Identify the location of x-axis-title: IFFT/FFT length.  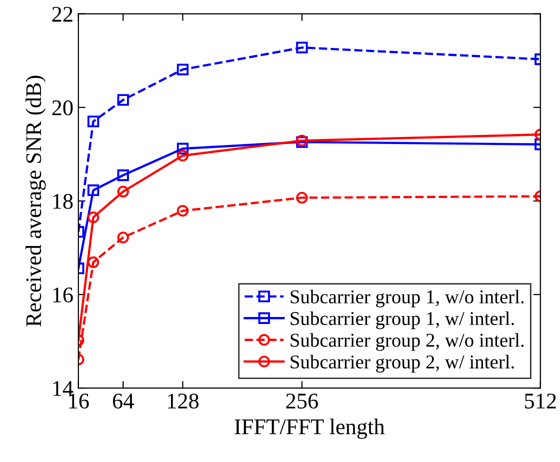
(309, 428).